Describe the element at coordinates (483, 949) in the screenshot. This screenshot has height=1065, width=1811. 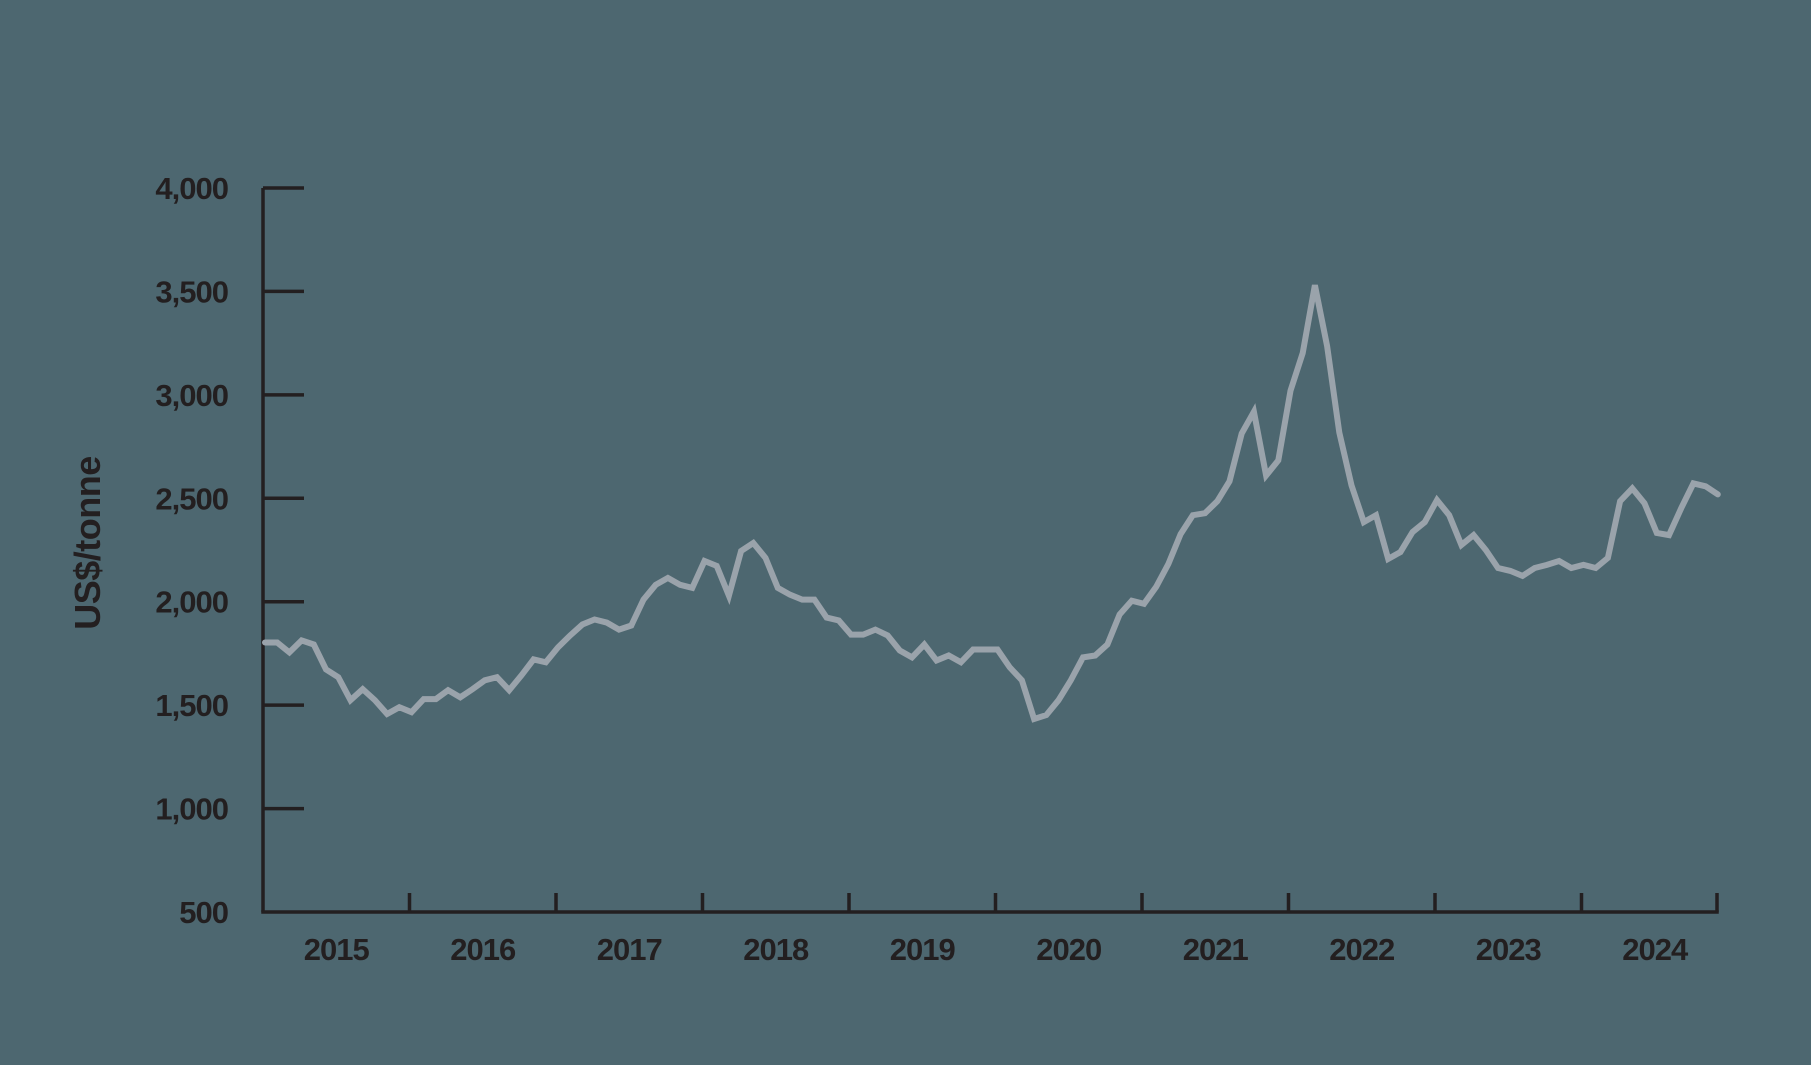
I see `x-tick-label: 2016` at that location.